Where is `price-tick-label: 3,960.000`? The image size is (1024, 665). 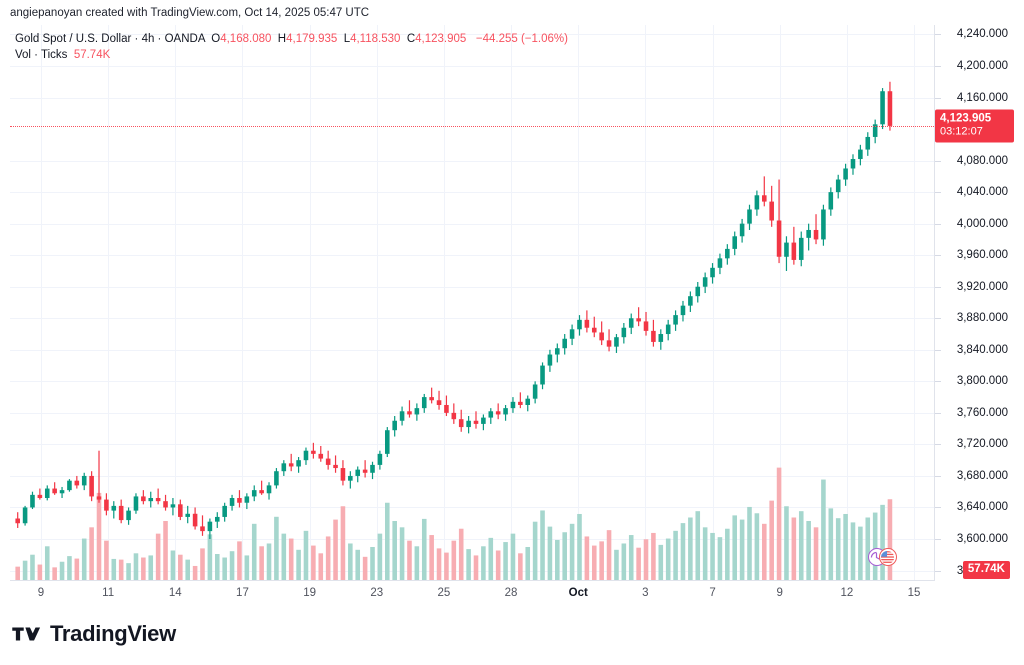
price-tick-label: 3,960.000 is located at coordinates (982, 255).